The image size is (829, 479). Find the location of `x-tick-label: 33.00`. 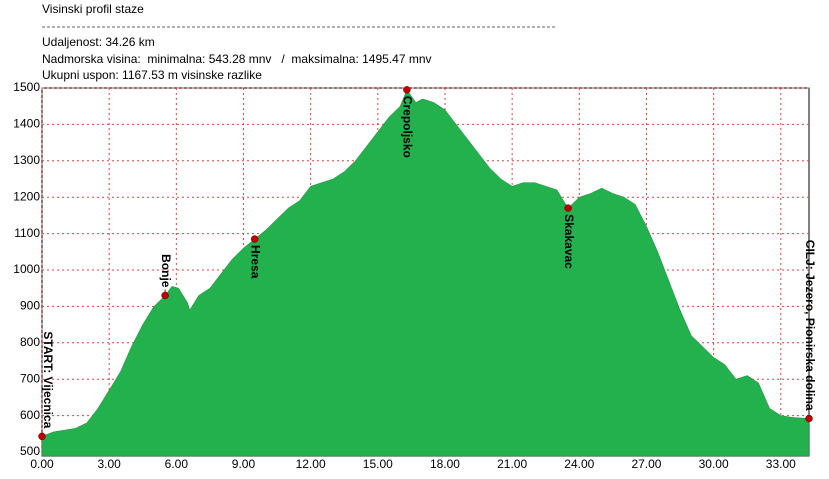

x-tick-label: 33.00 is located at coordinates (781, 464).